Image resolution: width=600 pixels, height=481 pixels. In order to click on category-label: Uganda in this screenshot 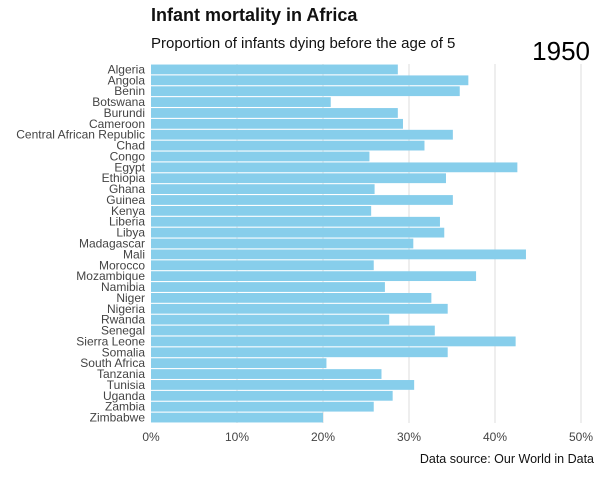, I will do `click(124, 396)`.